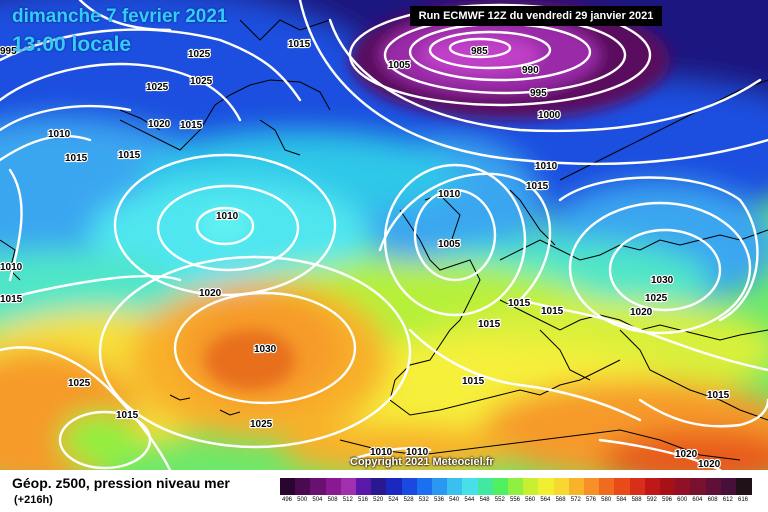 This screenshot has width=768, height=512. What do you see at coordinates (545, 500) in the screenshot?
I see `scale-label: 564` at bounding box center [545, 500].